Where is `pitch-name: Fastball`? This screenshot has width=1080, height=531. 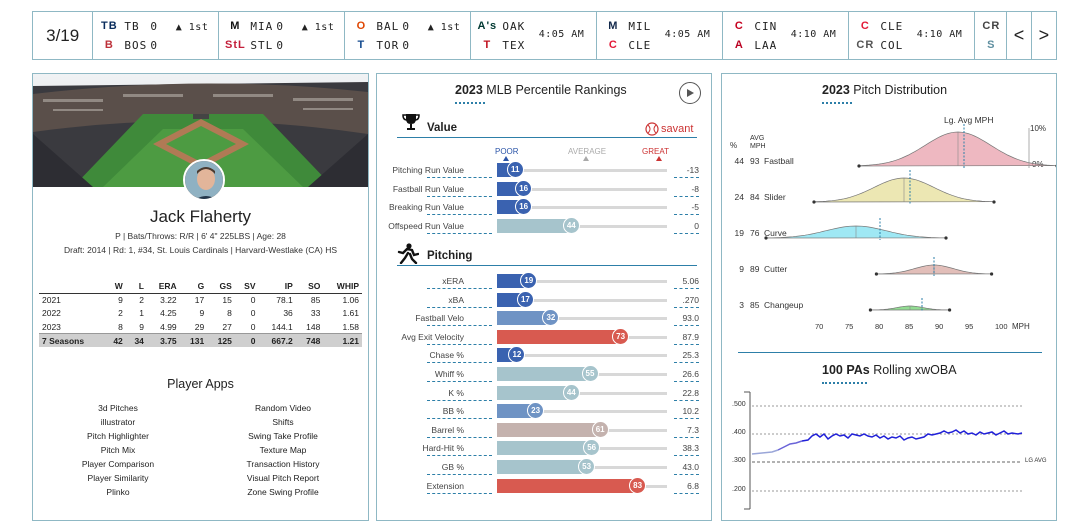
pitch-name: Fastball is located at coordinates (779, 161).